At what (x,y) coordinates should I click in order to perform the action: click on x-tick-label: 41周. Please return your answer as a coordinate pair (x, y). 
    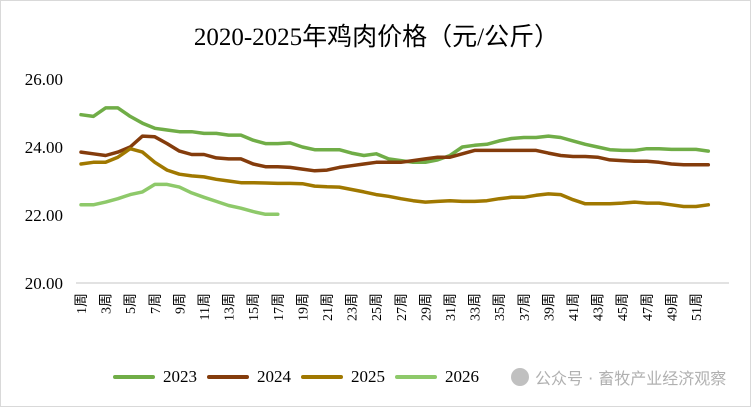
    Looking at the image, I should click on (574, 307).